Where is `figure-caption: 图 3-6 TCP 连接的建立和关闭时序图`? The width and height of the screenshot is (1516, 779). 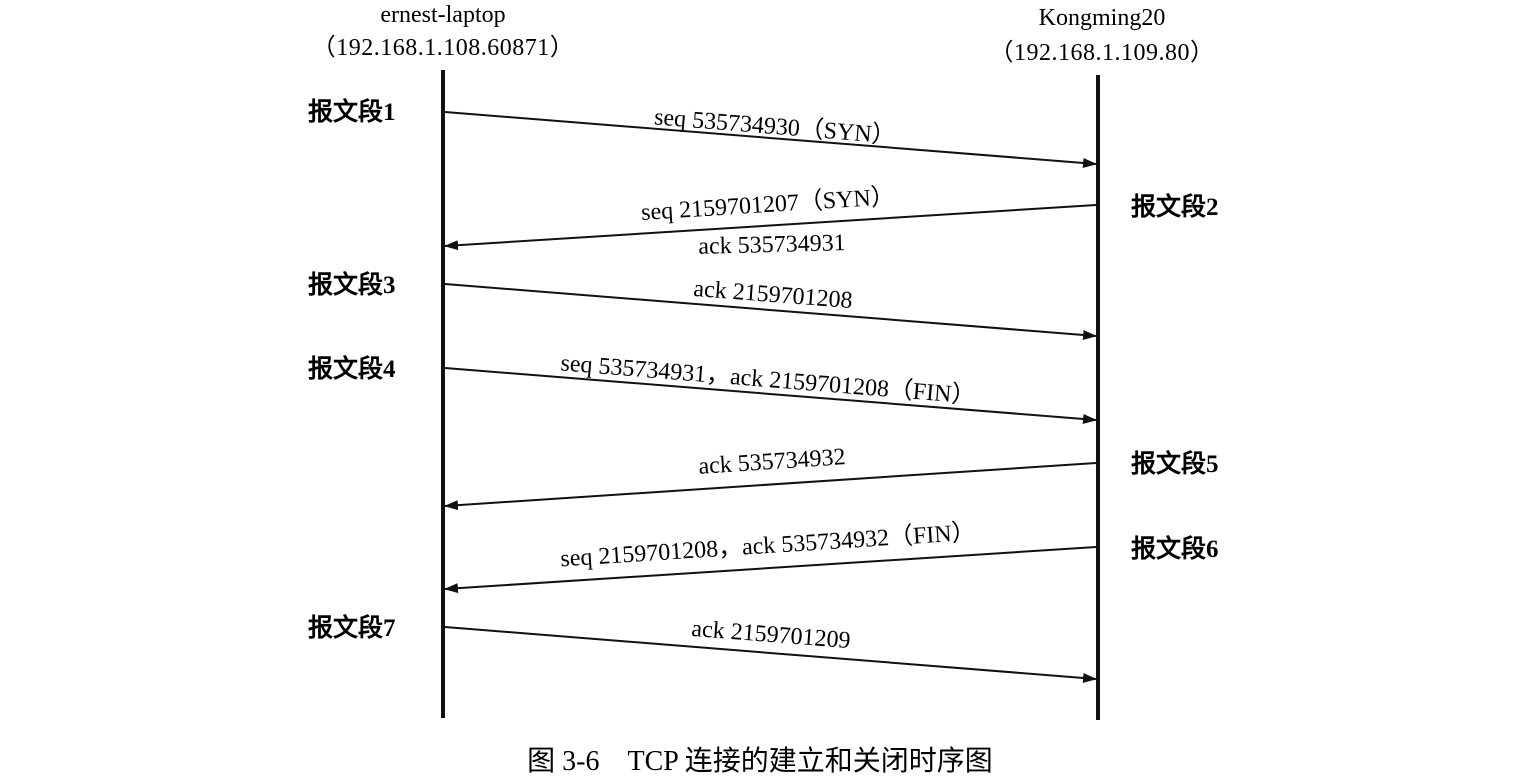 figure-caption: 图 3-6 TCP 连接的建立和关闭时序图 is located at coordinates (760, 761).